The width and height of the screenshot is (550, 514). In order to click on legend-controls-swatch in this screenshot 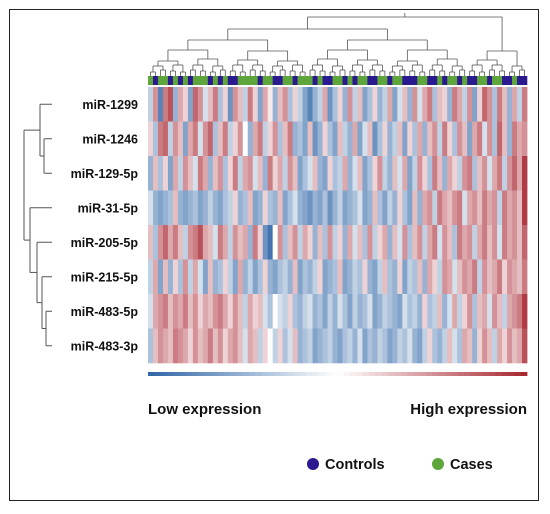, I will do `click(313, 464)`.